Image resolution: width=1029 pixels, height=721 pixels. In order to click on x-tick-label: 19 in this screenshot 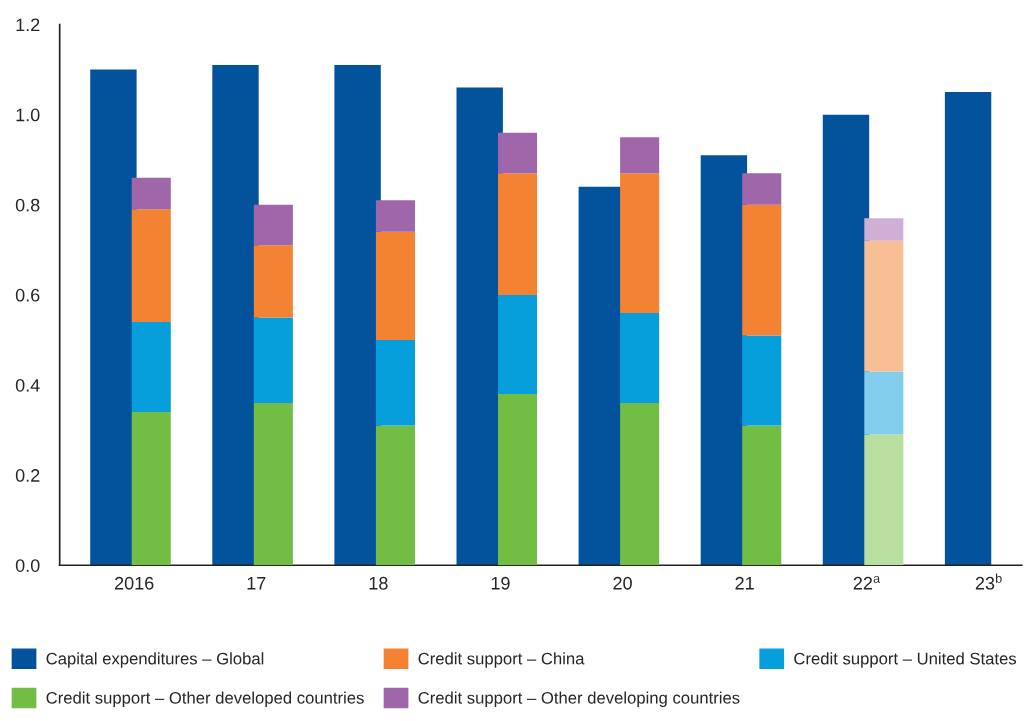, I will do `click(500, 583)`.